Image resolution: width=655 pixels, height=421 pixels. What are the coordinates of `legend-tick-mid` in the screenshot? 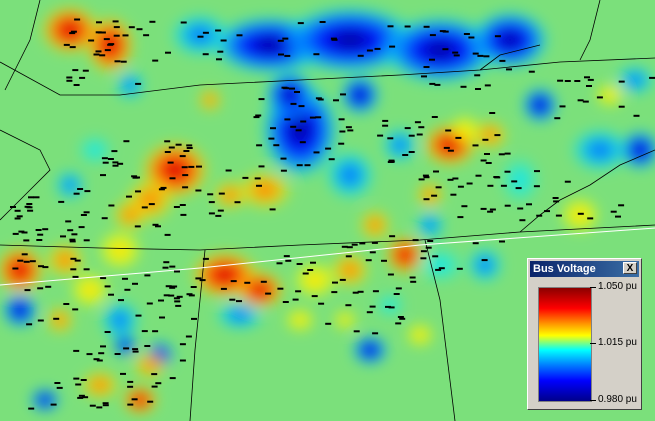 It's located at (593, 343).